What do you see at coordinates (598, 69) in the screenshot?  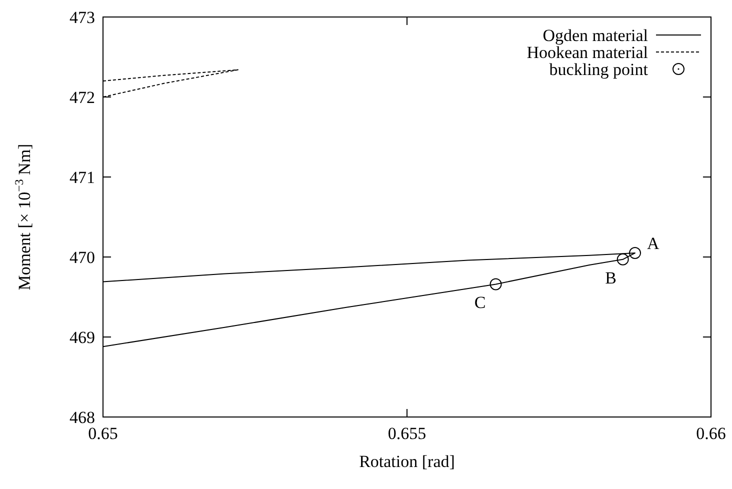 I see `legend-label: buckling point` at bounding box center [598, 69].